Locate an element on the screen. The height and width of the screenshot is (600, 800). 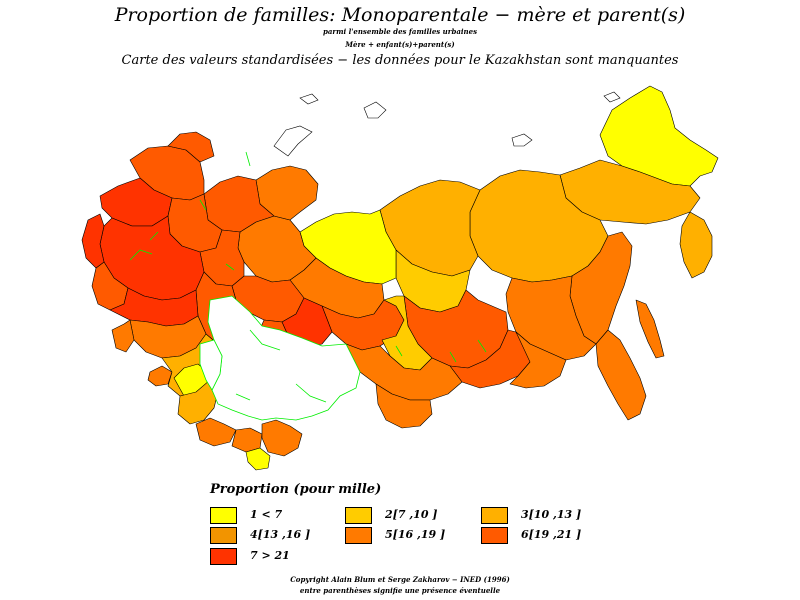
legend-label-class-5: 5[16 ,19 ] is located at coordinates (415, 534).